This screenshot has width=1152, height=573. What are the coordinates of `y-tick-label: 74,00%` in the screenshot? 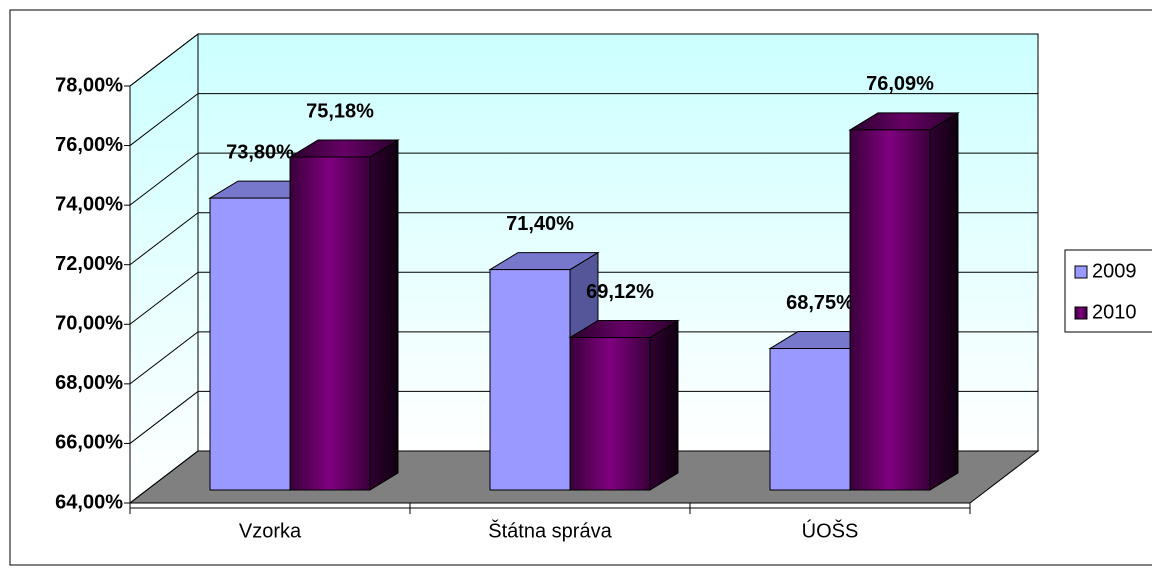 It's located at (89, 204).